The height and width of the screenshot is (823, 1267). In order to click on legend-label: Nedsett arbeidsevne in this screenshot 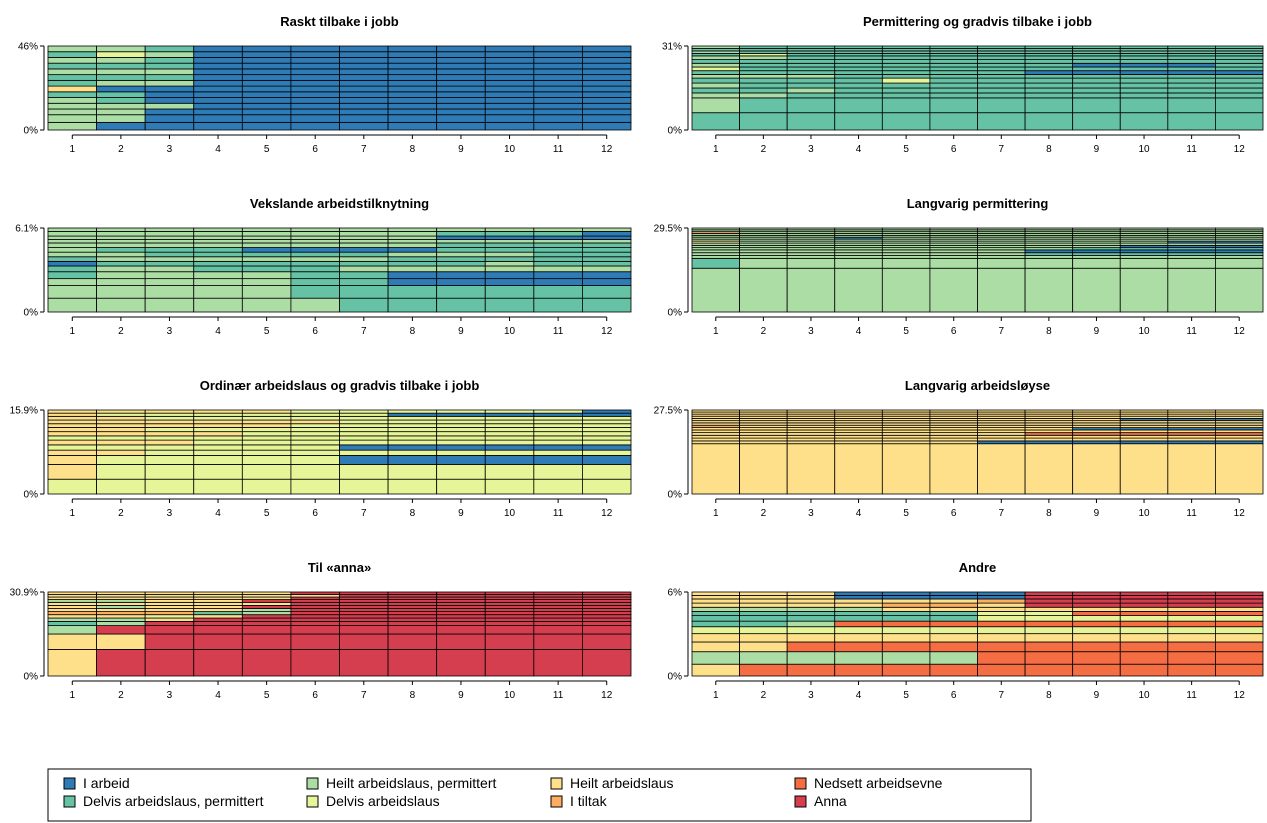, I will do `click(878, 783)`.